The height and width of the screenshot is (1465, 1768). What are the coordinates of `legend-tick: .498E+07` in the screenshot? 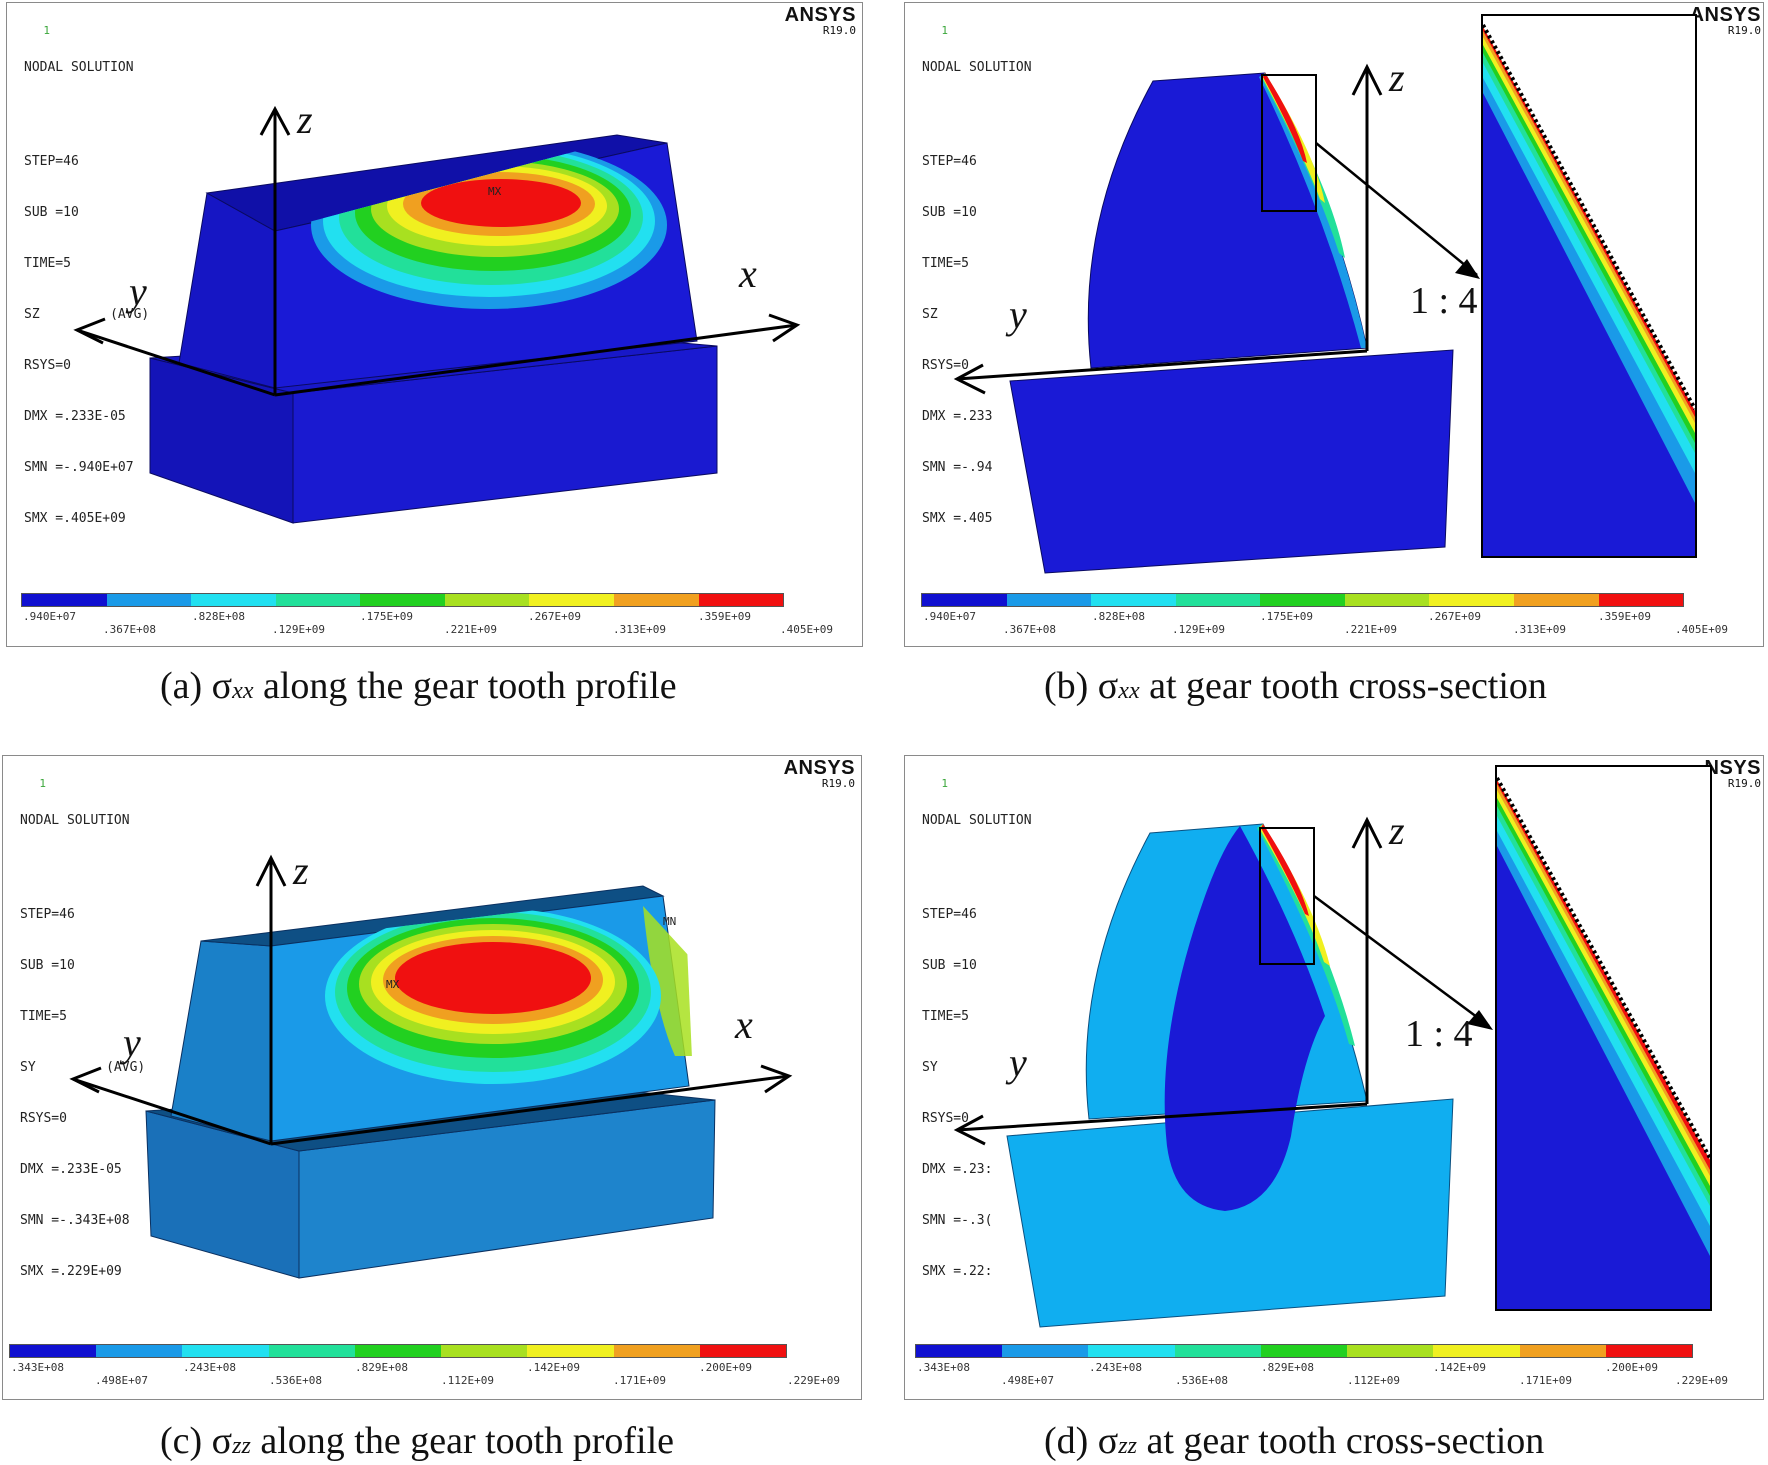 It's located at (1027, 1380).